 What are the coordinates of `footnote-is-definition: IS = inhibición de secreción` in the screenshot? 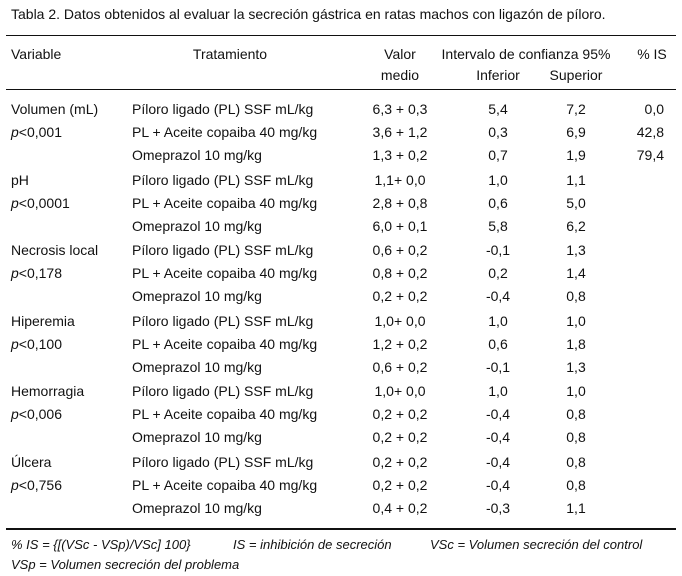 It's located at (312, 544).